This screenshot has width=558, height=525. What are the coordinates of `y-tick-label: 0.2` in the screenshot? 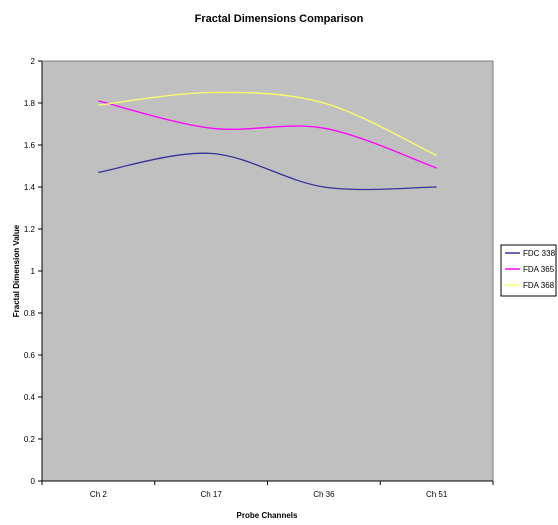 It's located at (30, 439).